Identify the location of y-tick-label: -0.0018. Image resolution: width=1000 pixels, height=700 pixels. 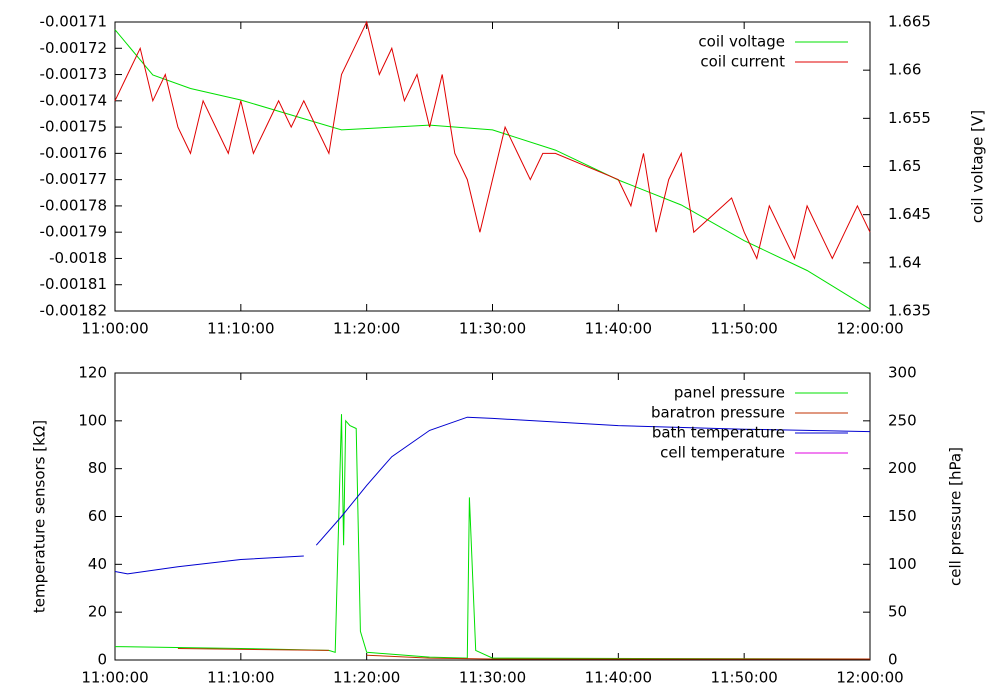
(78, 258).